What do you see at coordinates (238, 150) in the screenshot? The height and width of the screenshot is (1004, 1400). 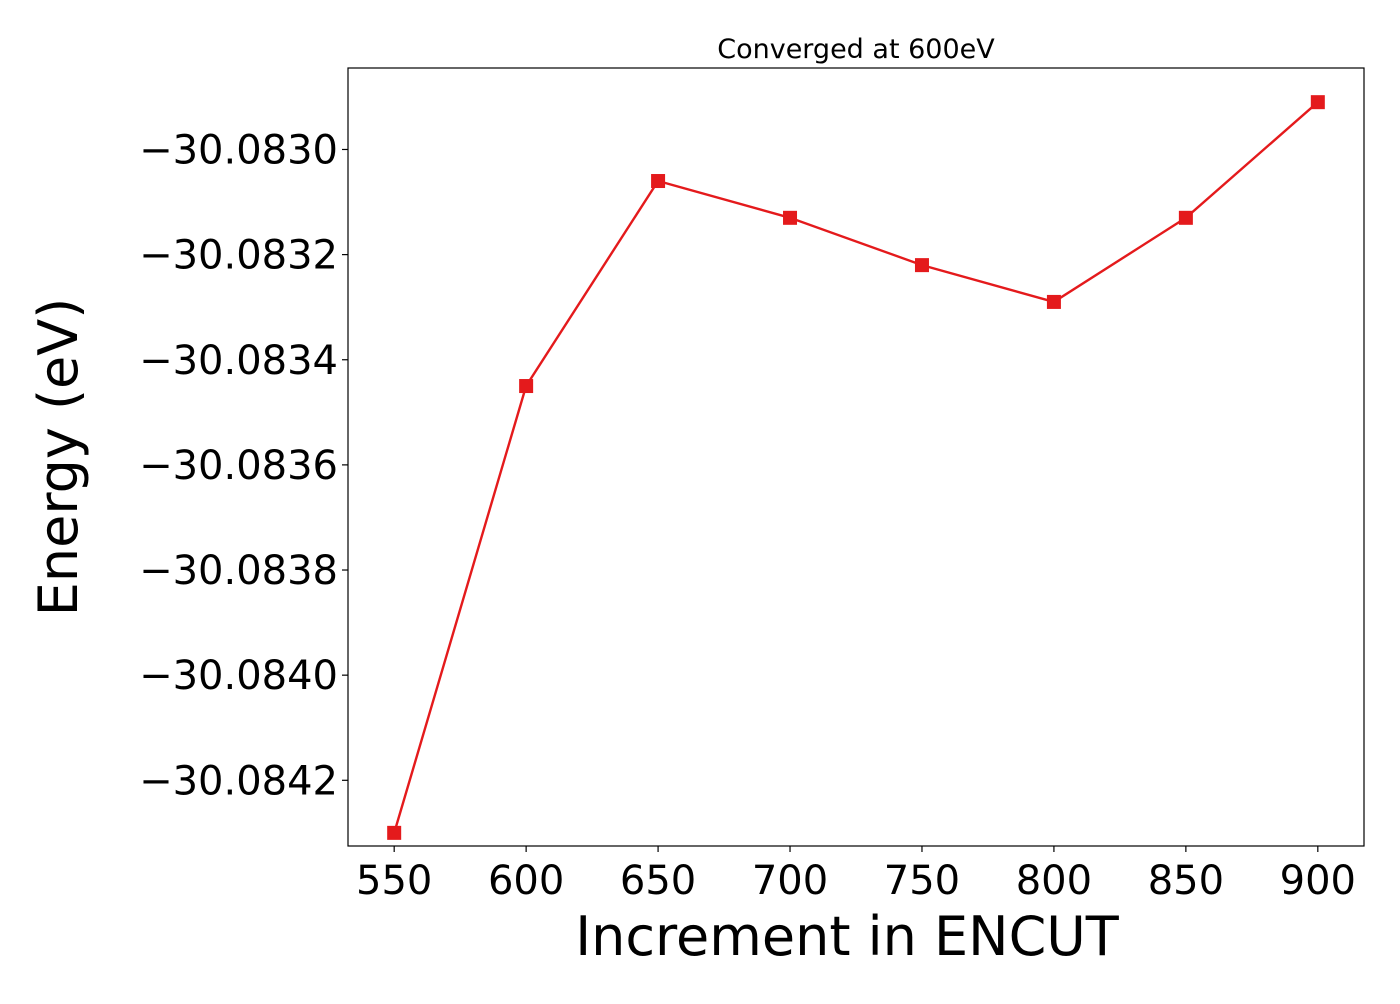 I see `y-tick-label: −30.0830` at bounding box center [238, 150].